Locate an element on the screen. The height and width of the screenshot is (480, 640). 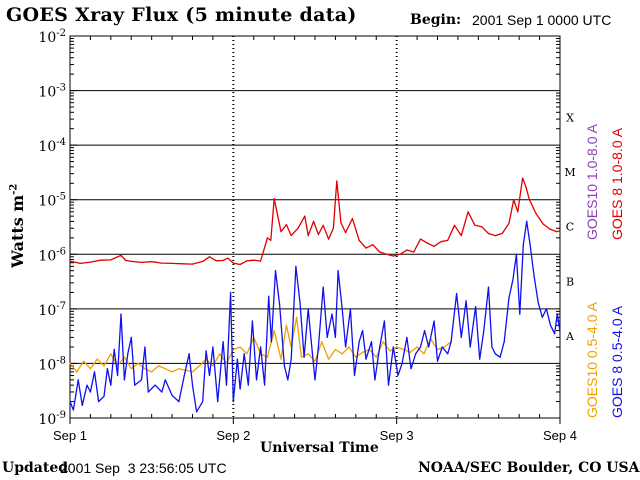
y-tick-label-0: 10⁻² is located at coordinates (52, 37).